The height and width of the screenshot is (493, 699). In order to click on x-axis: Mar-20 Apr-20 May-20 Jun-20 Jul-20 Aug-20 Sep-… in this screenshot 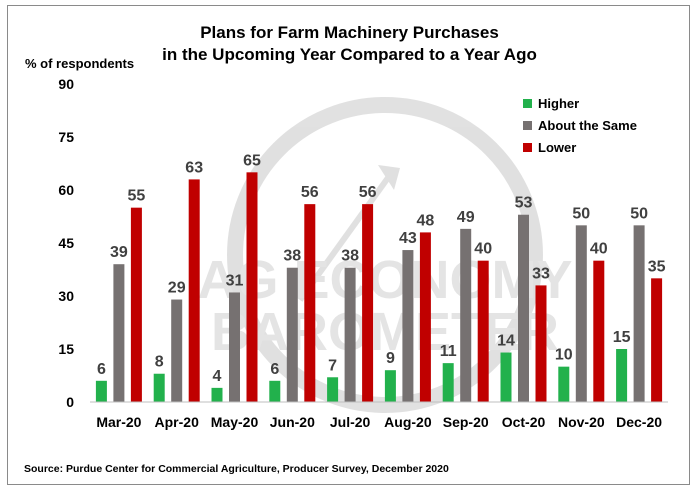, I will do `click(379, 415)`.